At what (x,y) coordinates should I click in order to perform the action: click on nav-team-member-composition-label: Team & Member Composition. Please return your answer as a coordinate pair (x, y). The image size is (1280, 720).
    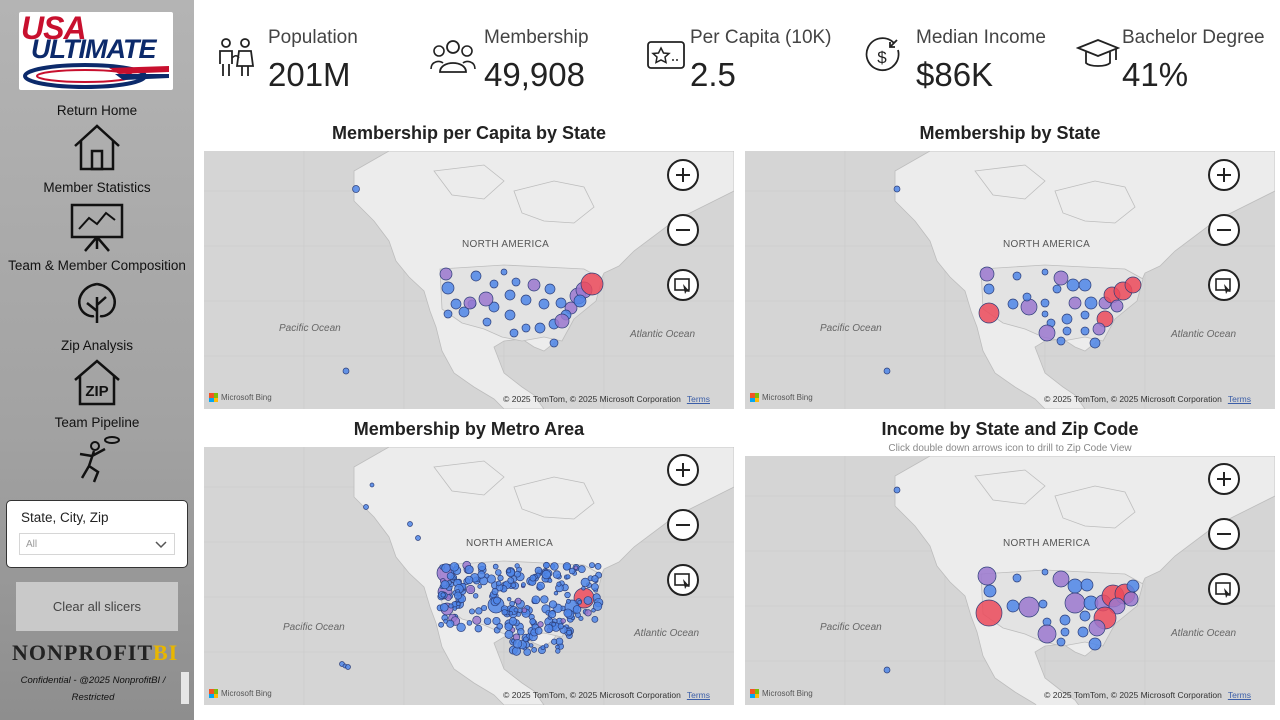
    Looking at the image, I should click on (97, 265).